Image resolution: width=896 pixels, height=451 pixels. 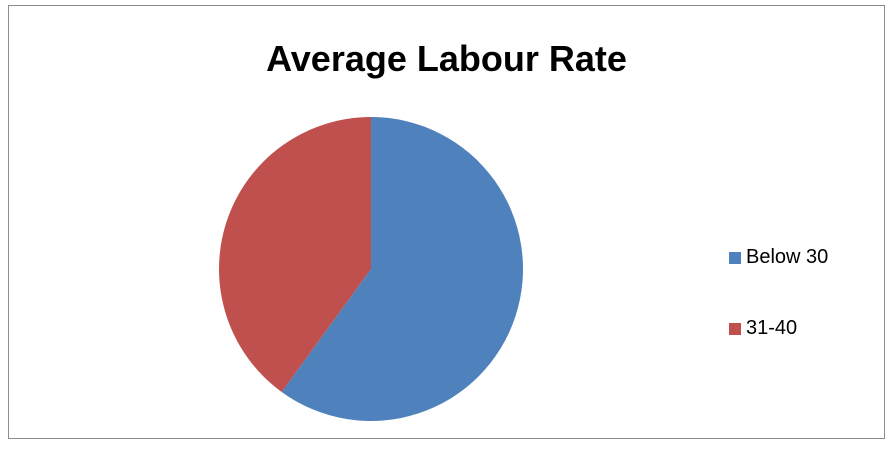 I want to click on legend-item: 31-40, so click(x=763, y=328).